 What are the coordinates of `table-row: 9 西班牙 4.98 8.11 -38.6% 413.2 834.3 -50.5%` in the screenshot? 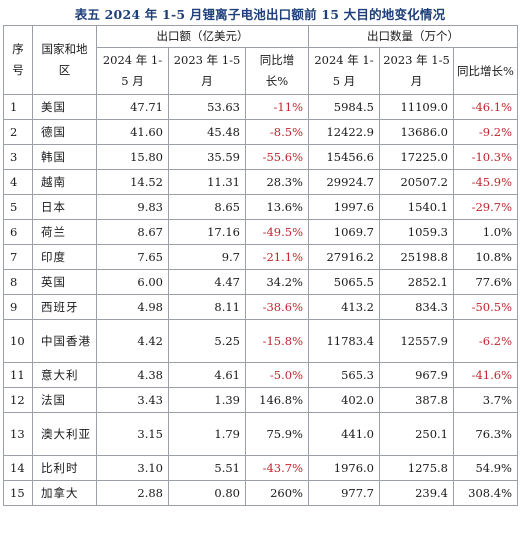 It's located at (260, 307).